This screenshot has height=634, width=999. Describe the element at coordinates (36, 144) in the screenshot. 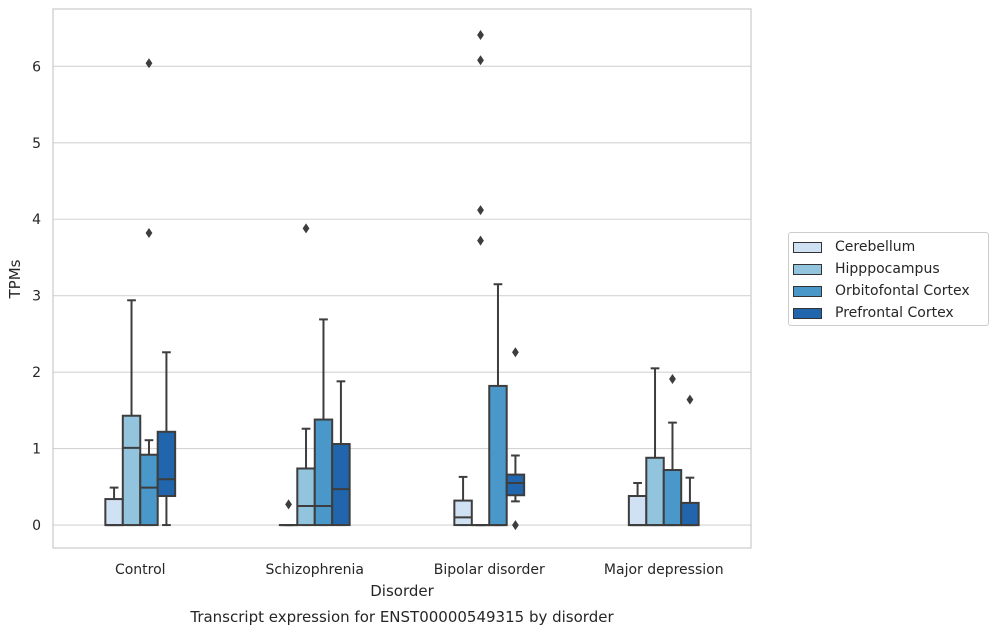

I see `y-tick-label: 5` at that location.